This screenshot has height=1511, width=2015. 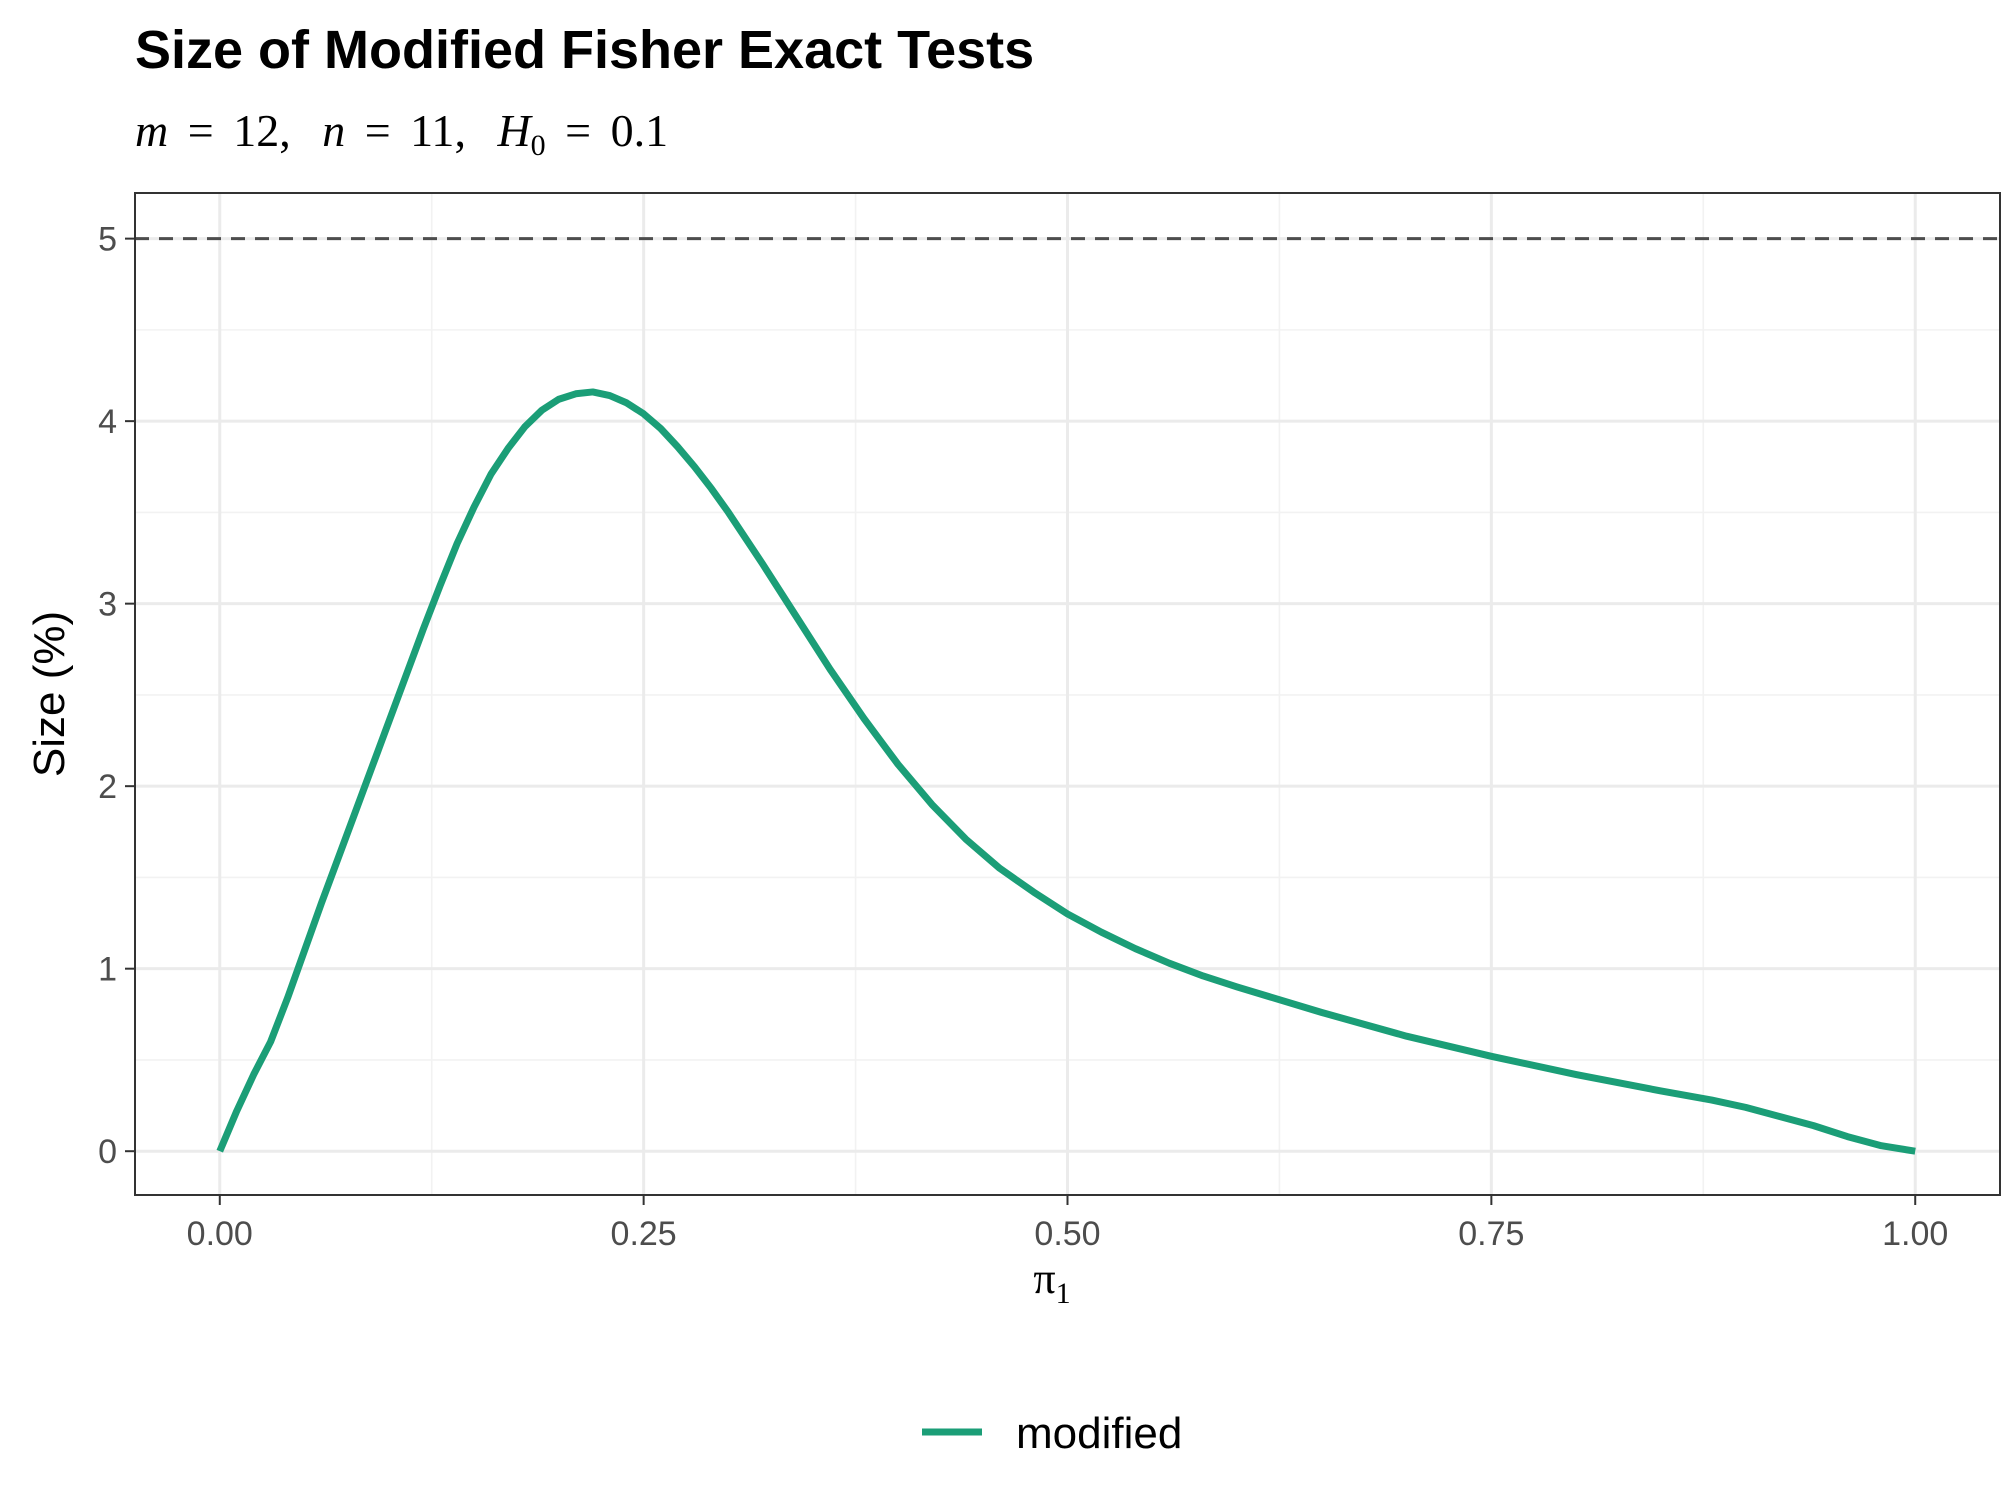 I want to click on x-axis-title-symbol: π, so click(x=1044, y=1278).